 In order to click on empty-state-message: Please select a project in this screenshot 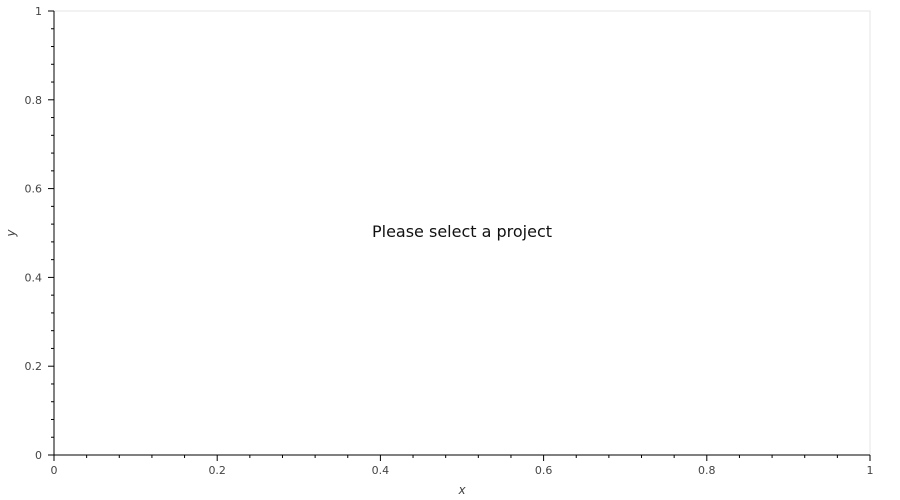, I will do `click(462, 231)`.